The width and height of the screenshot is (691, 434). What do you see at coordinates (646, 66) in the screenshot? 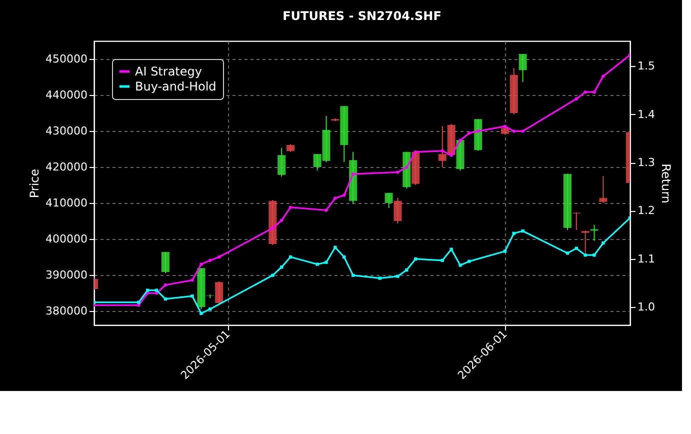
I see `y2-tick-label: 1.5` at bounding box center [646, 66].